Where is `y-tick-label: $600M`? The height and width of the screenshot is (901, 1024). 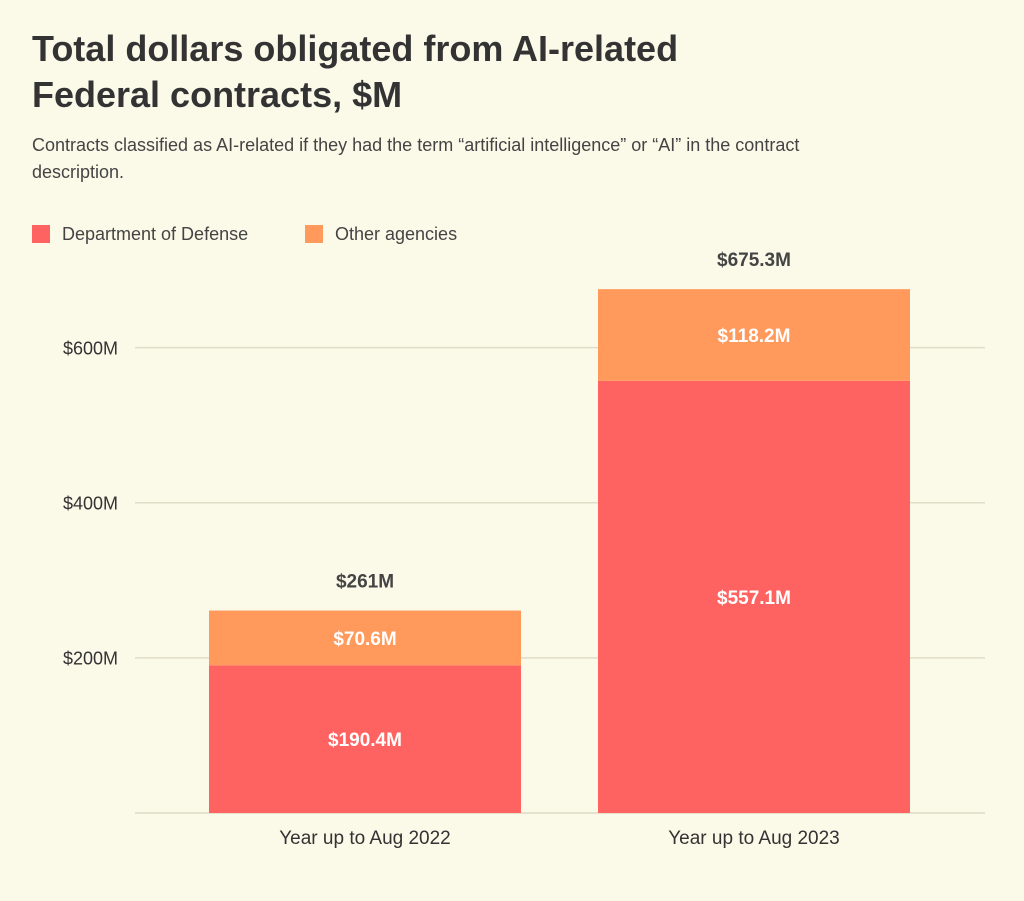
y-tick-label: $600M is located at coordinates (90, 348).